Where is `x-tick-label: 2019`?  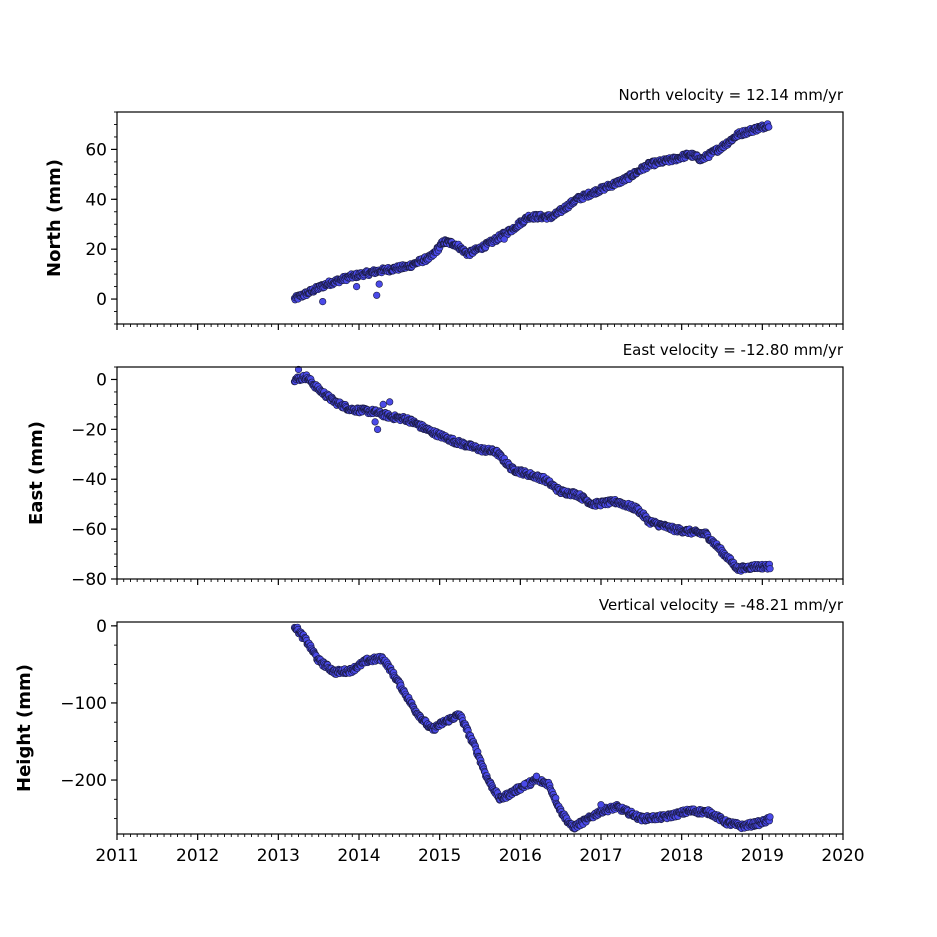 x-tick-label: 2019 is located at coordinates (762, 856).